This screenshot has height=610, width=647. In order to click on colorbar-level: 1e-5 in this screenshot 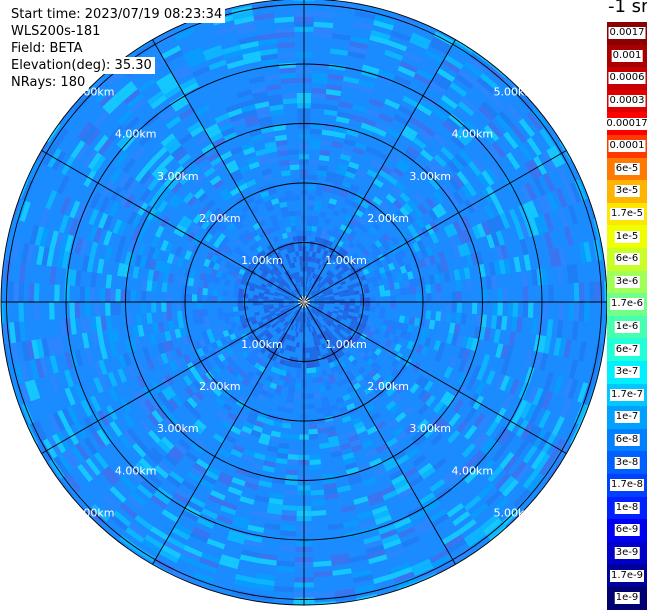, I will do `click(627, 236)`.